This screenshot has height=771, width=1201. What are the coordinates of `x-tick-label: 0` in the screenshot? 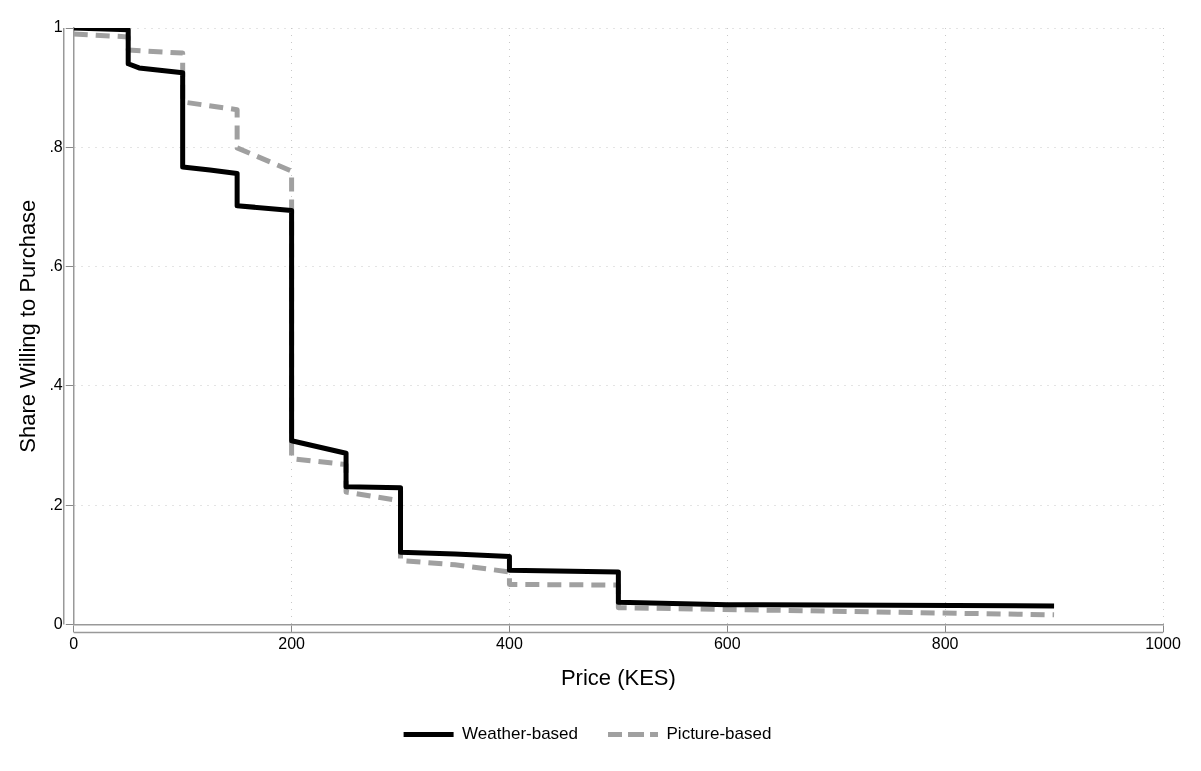 It's located at (74, 644).